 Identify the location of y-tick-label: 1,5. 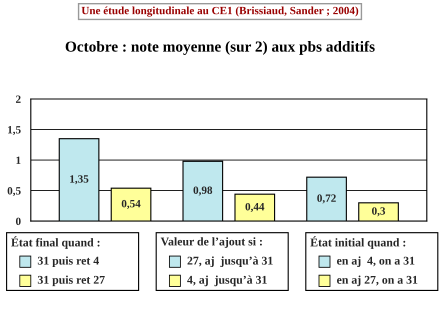
(14, 131).